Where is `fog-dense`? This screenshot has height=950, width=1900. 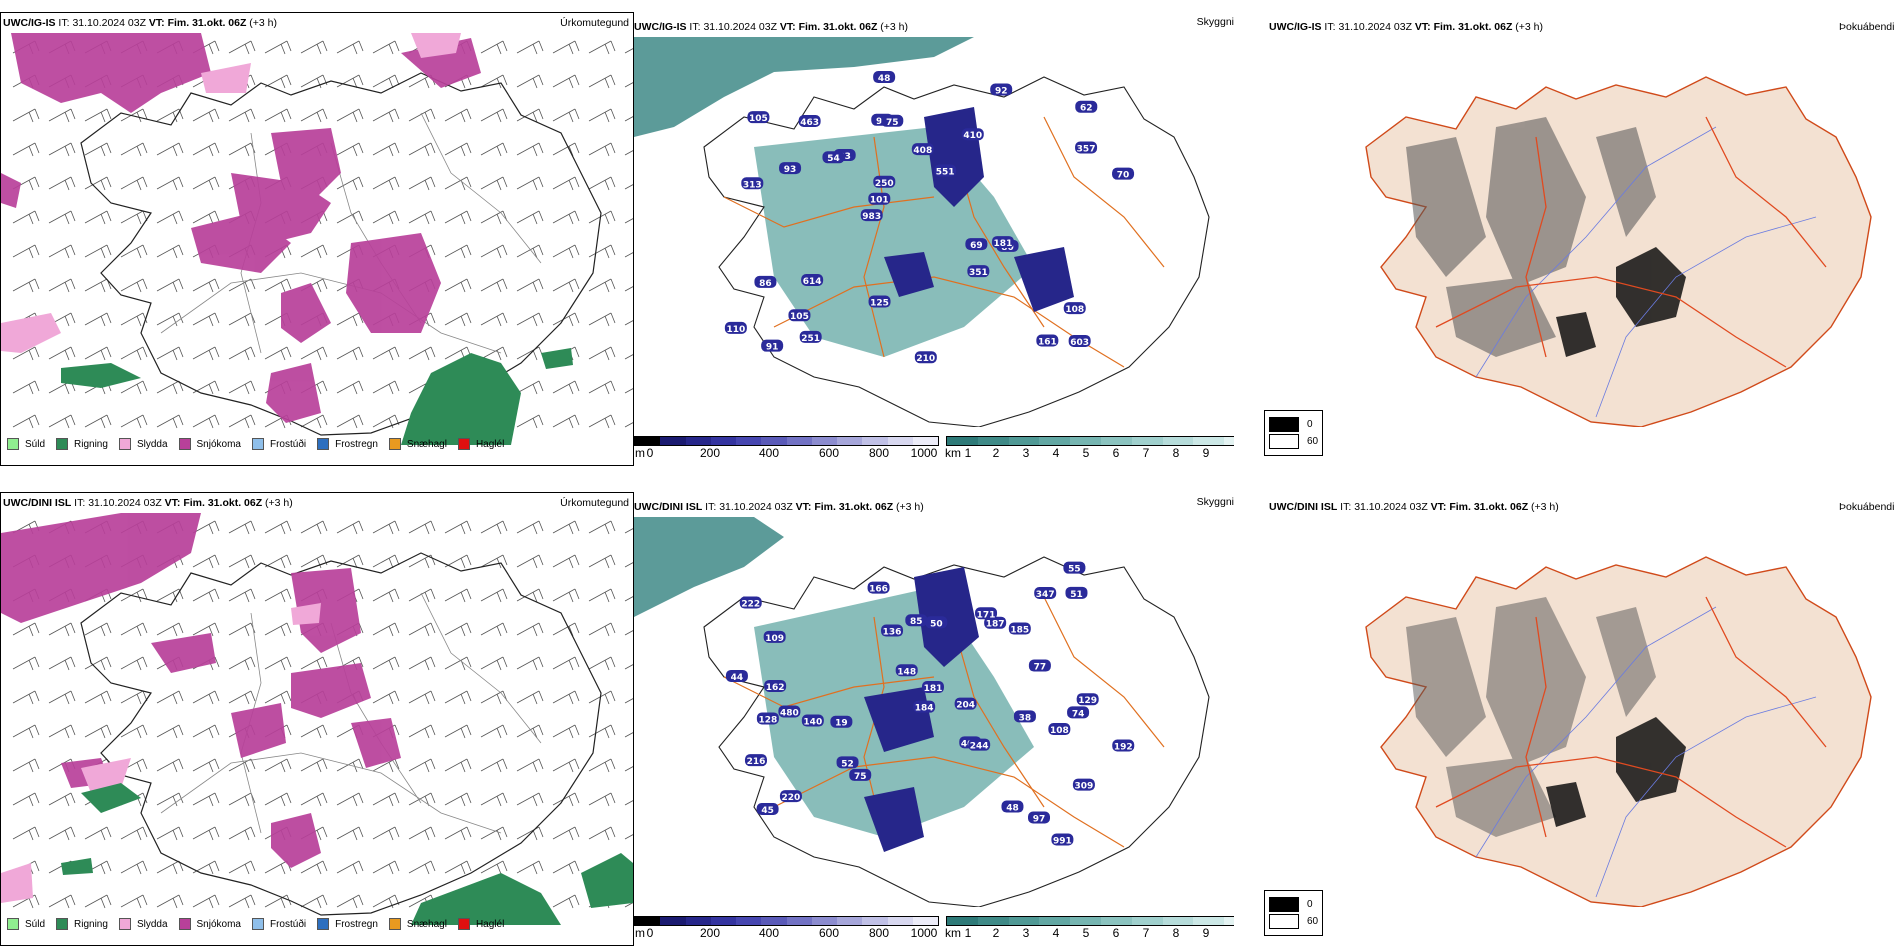 fog-dense is located at coordinates (1616, 772).